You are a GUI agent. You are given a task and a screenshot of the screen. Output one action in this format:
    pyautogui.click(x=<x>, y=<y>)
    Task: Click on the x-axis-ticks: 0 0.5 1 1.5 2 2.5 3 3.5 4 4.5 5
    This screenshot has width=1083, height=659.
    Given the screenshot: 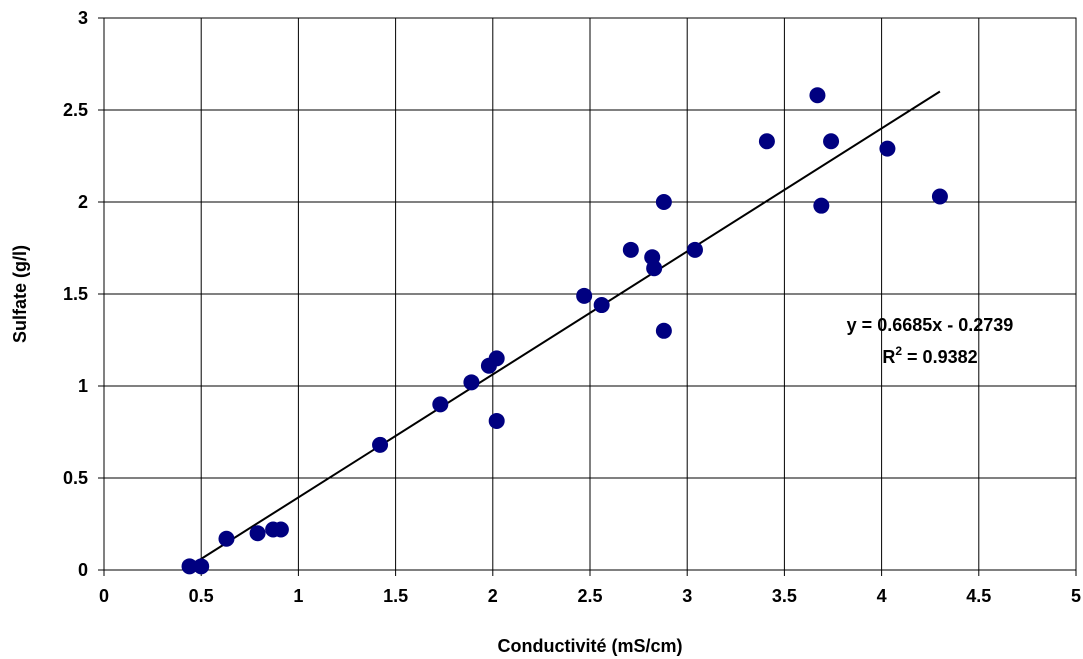 What is the action you would take?
    pyautogui.click(x=590, y=588)
    